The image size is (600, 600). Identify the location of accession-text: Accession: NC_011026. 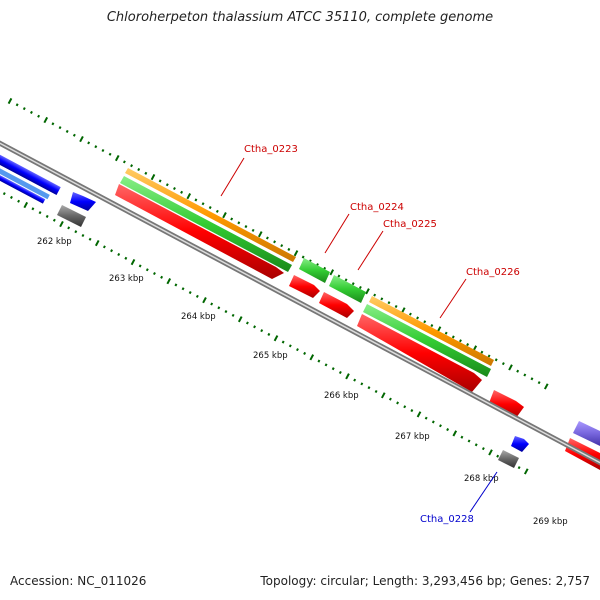
(78, 581).